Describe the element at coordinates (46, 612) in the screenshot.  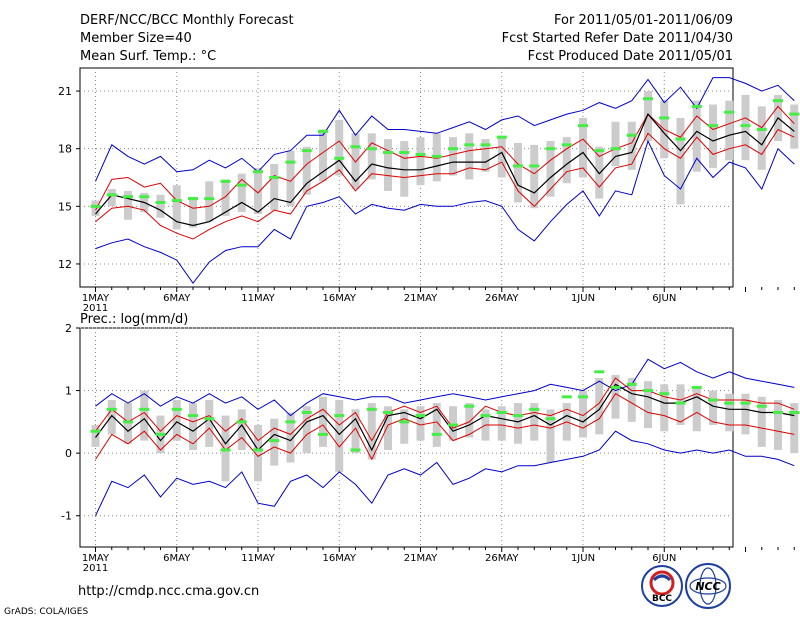
I see `grads-credit: GrADS: COLA/IGES` at that location.